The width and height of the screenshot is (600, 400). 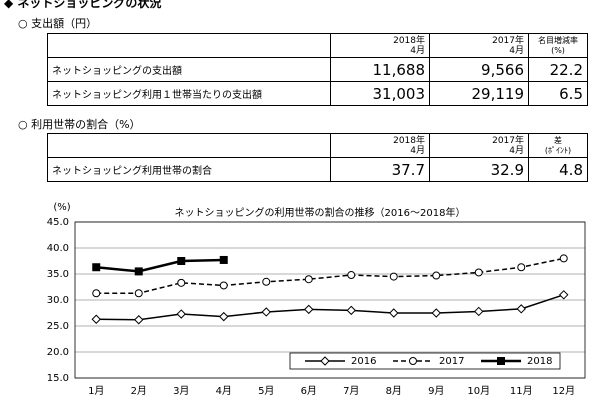 I want to click on cell: 9,566, so click(x=479, y=69).